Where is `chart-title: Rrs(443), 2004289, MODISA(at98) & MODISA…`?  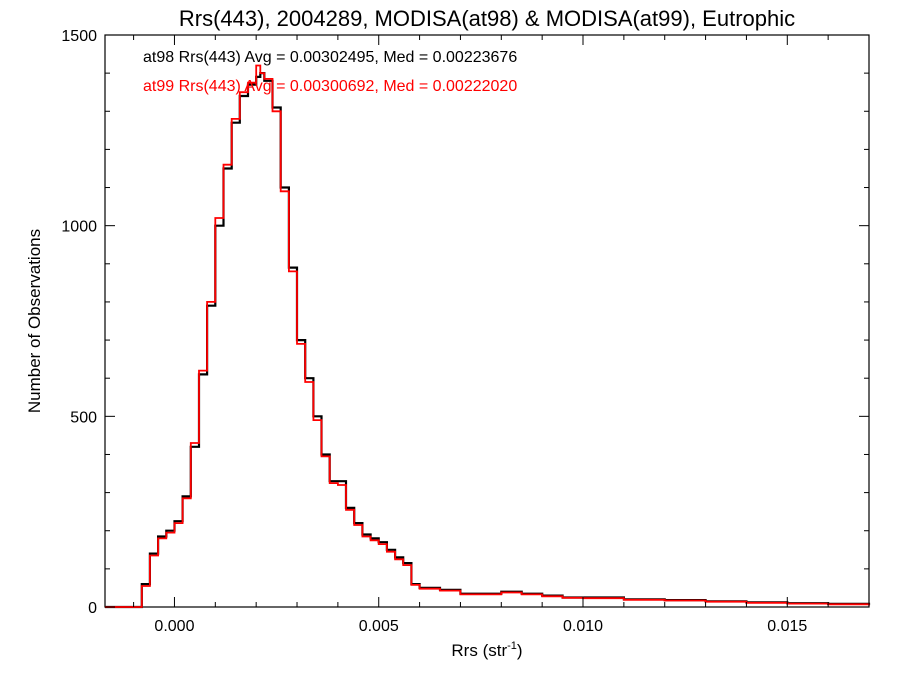
chart-title: Rrs(443), 2004289, MODISA(at98) & MODISA… is located at coordinates (487, 18).